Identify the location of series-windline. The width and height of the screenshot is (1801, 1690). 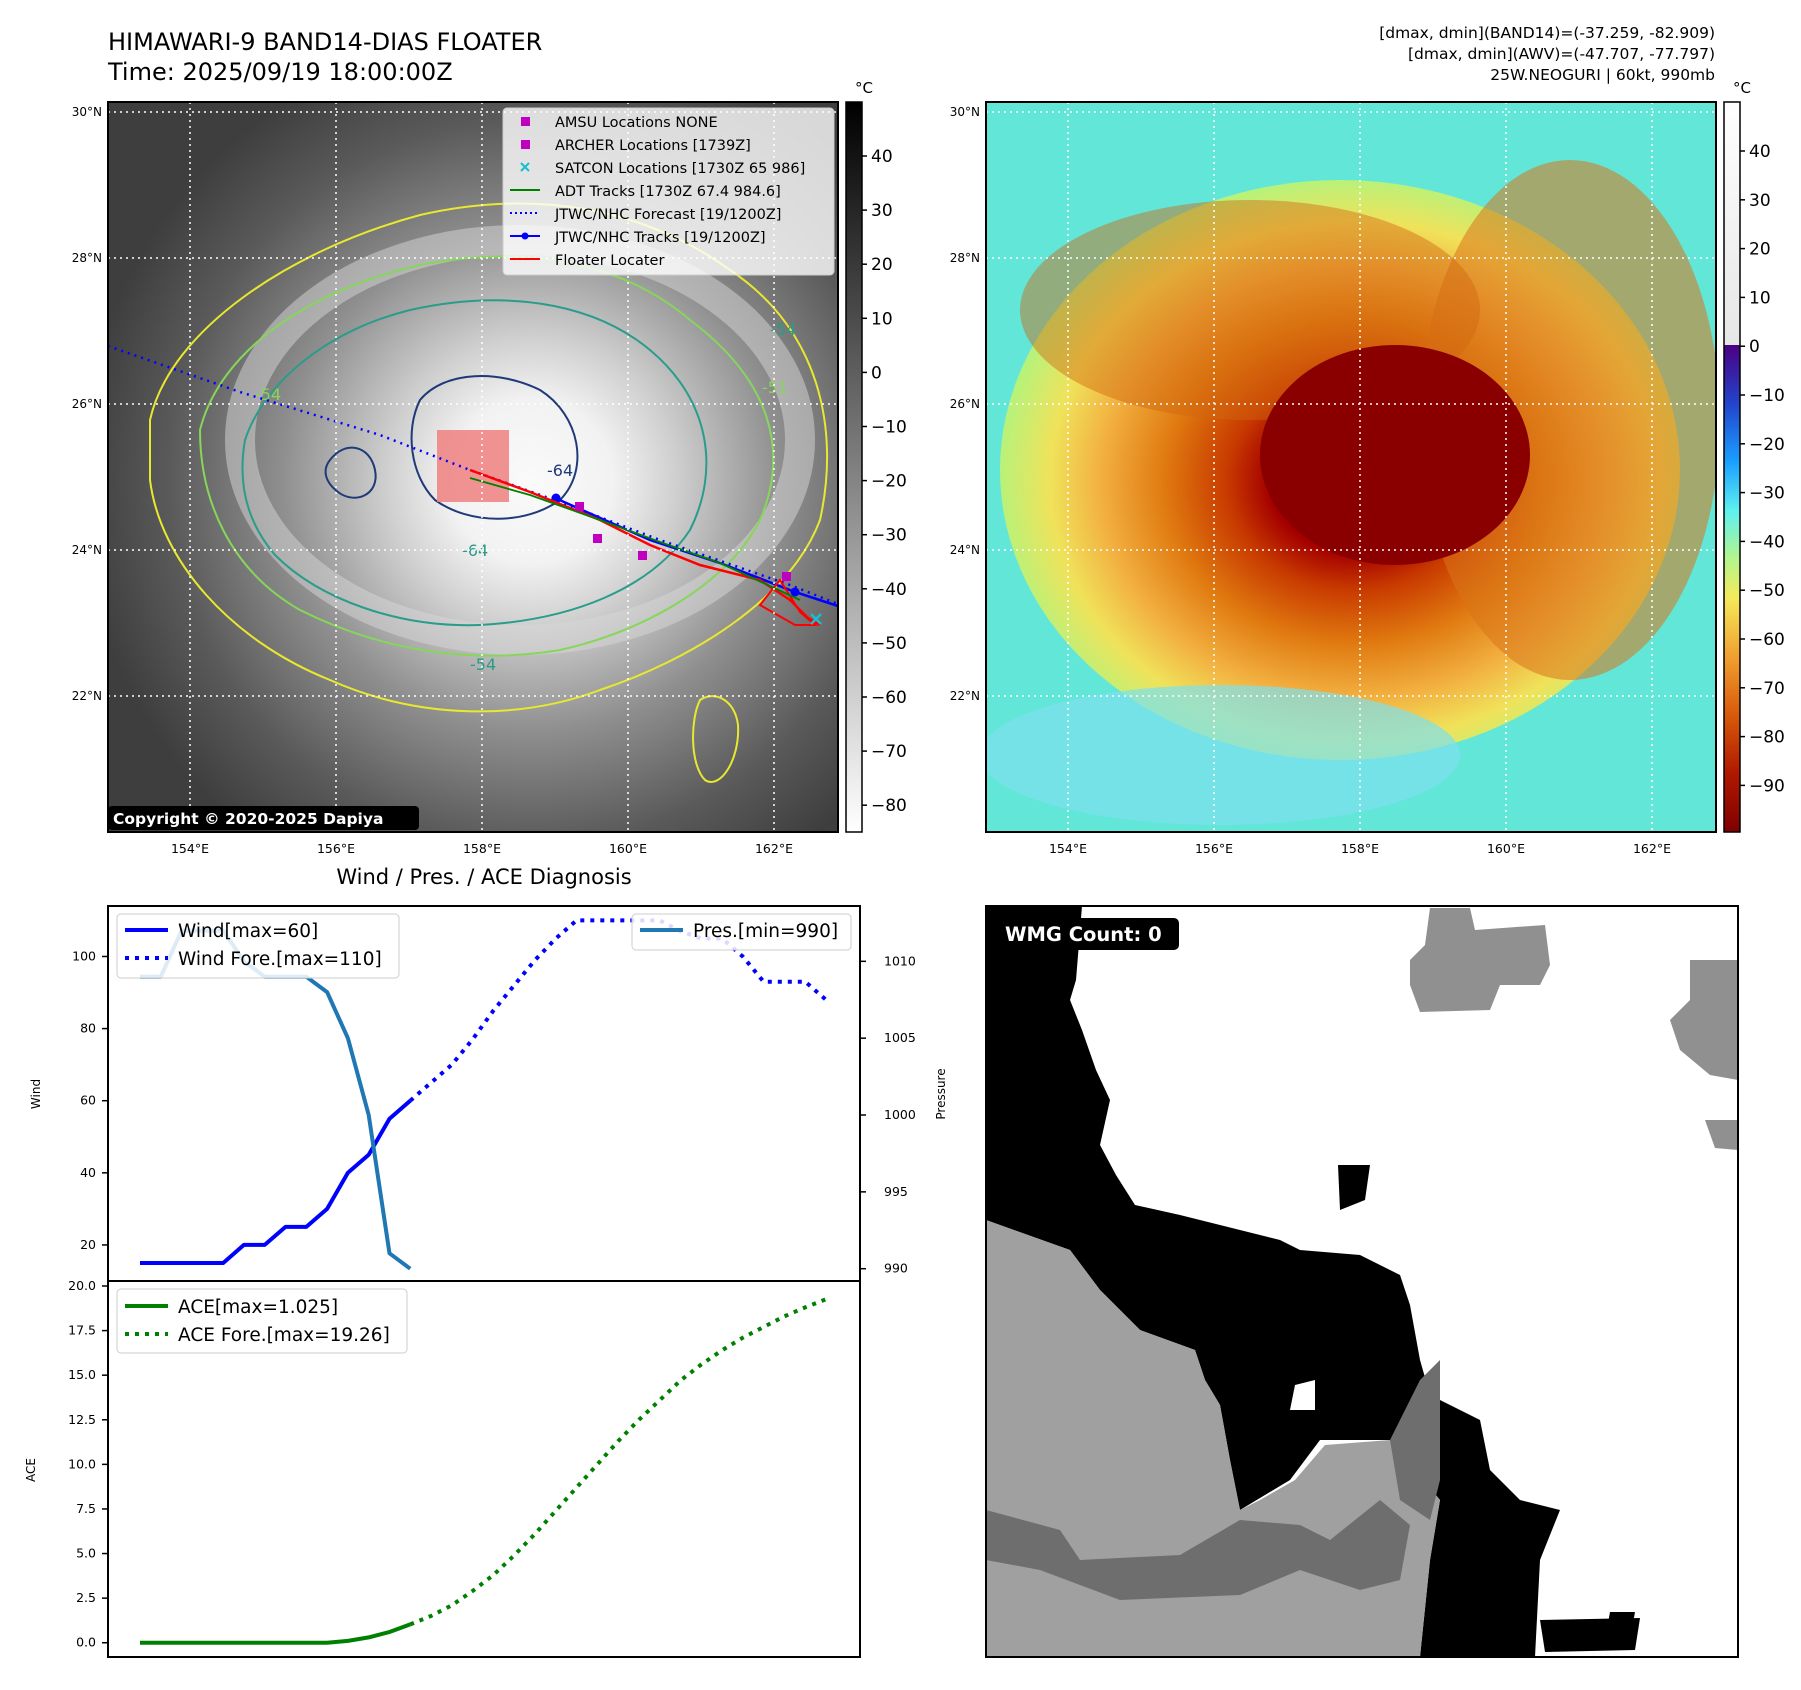
(276, 1182).